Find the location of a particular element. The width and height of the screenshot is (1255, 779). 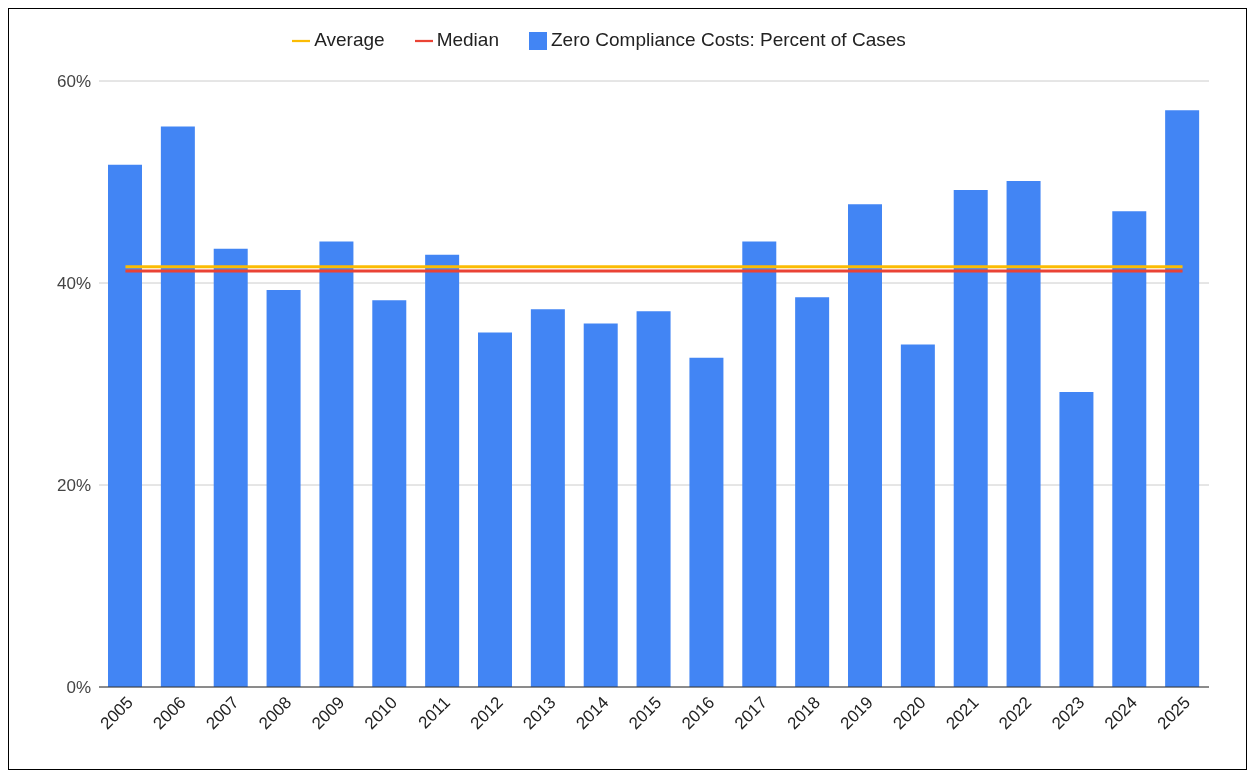

legend-label: Median is located at coordinates (467, 39).